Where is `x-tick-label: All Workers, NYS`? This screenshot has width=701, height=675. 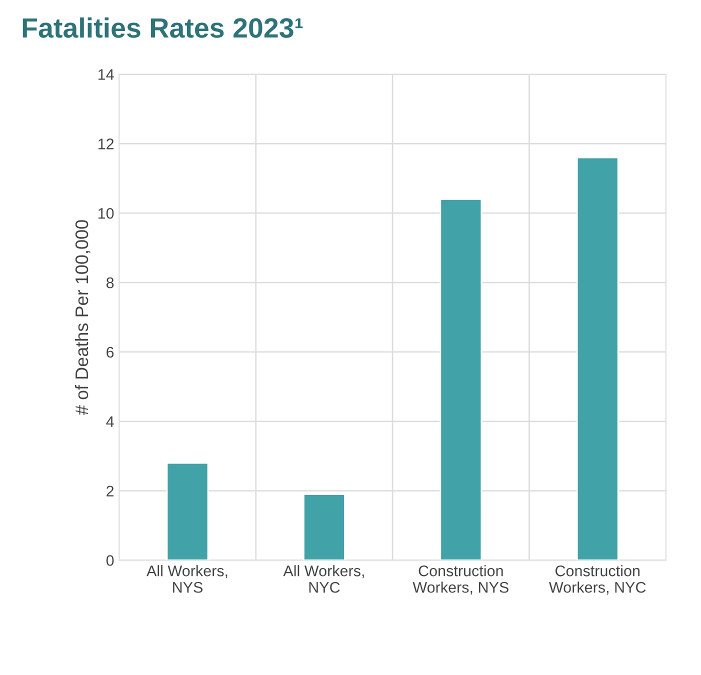 x-tick-label: All Workers, NYS is located at coordinates (187, 579).